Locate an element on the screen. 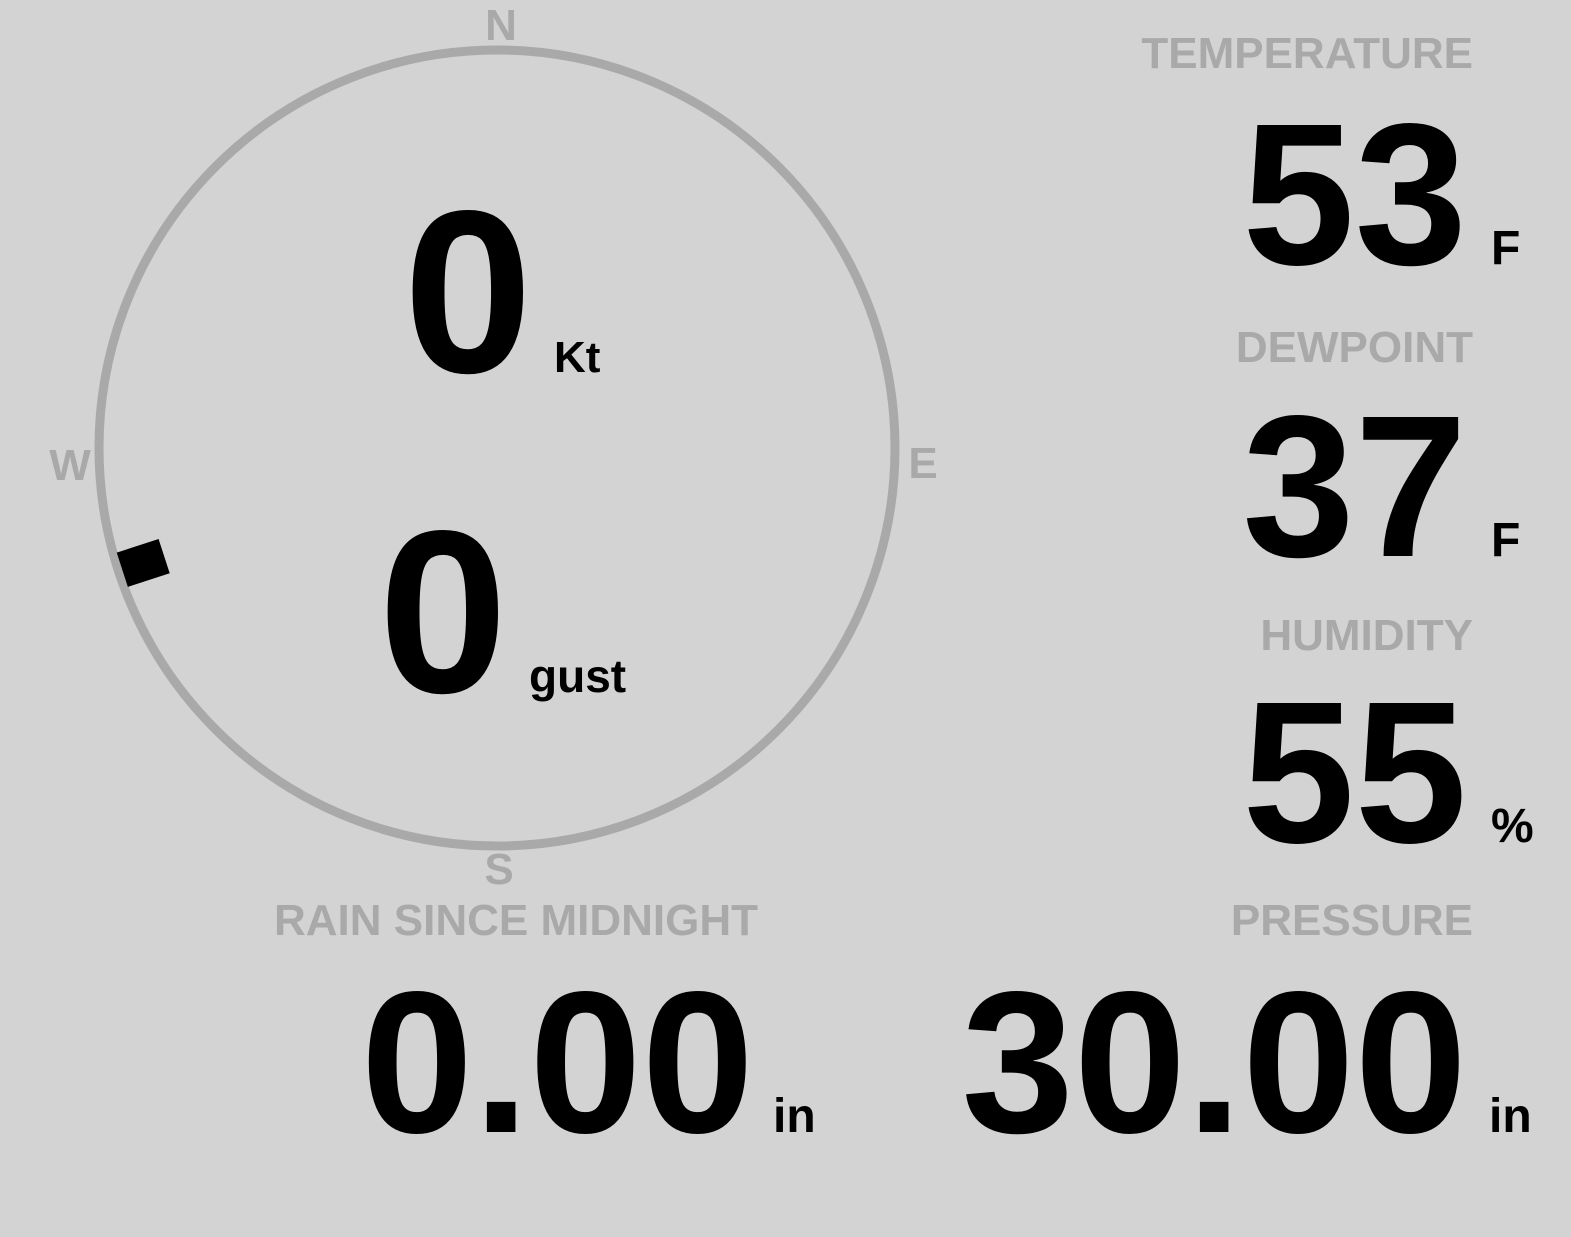 The height and width of the screenshot is (1237, 1571). rain-label: RAIN SINCE MIDNIGHT is located at coordinates (516, 920).